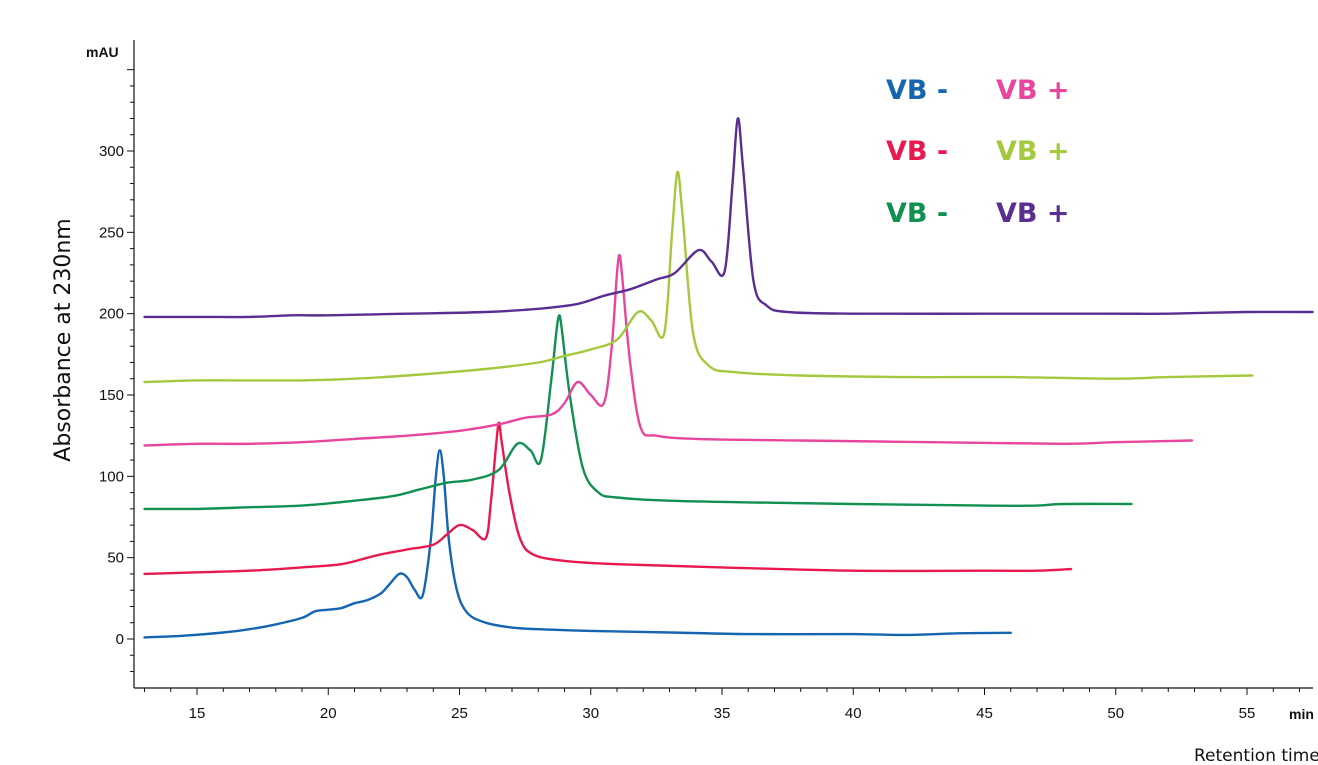  What do you see at coordinates (111, 395) in the screenshot?
I see `y-tick-label: 150` at bounding box center [111, 395].